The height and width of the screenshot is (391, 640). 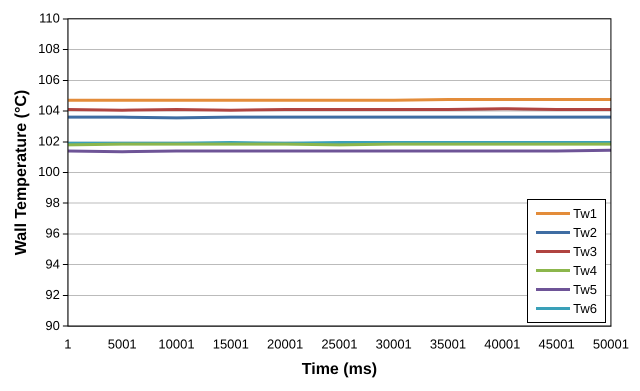 What do you see at coordinates (585, 232) in the screenshot?
I see `legend-label: Tw2` at bounding box center [585, 232].